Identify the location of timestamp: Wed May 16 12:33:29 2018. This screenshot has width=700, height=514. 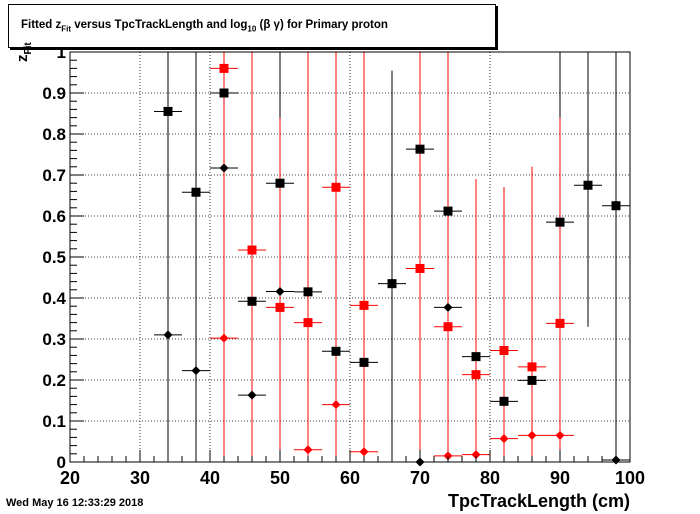
(75, 503).